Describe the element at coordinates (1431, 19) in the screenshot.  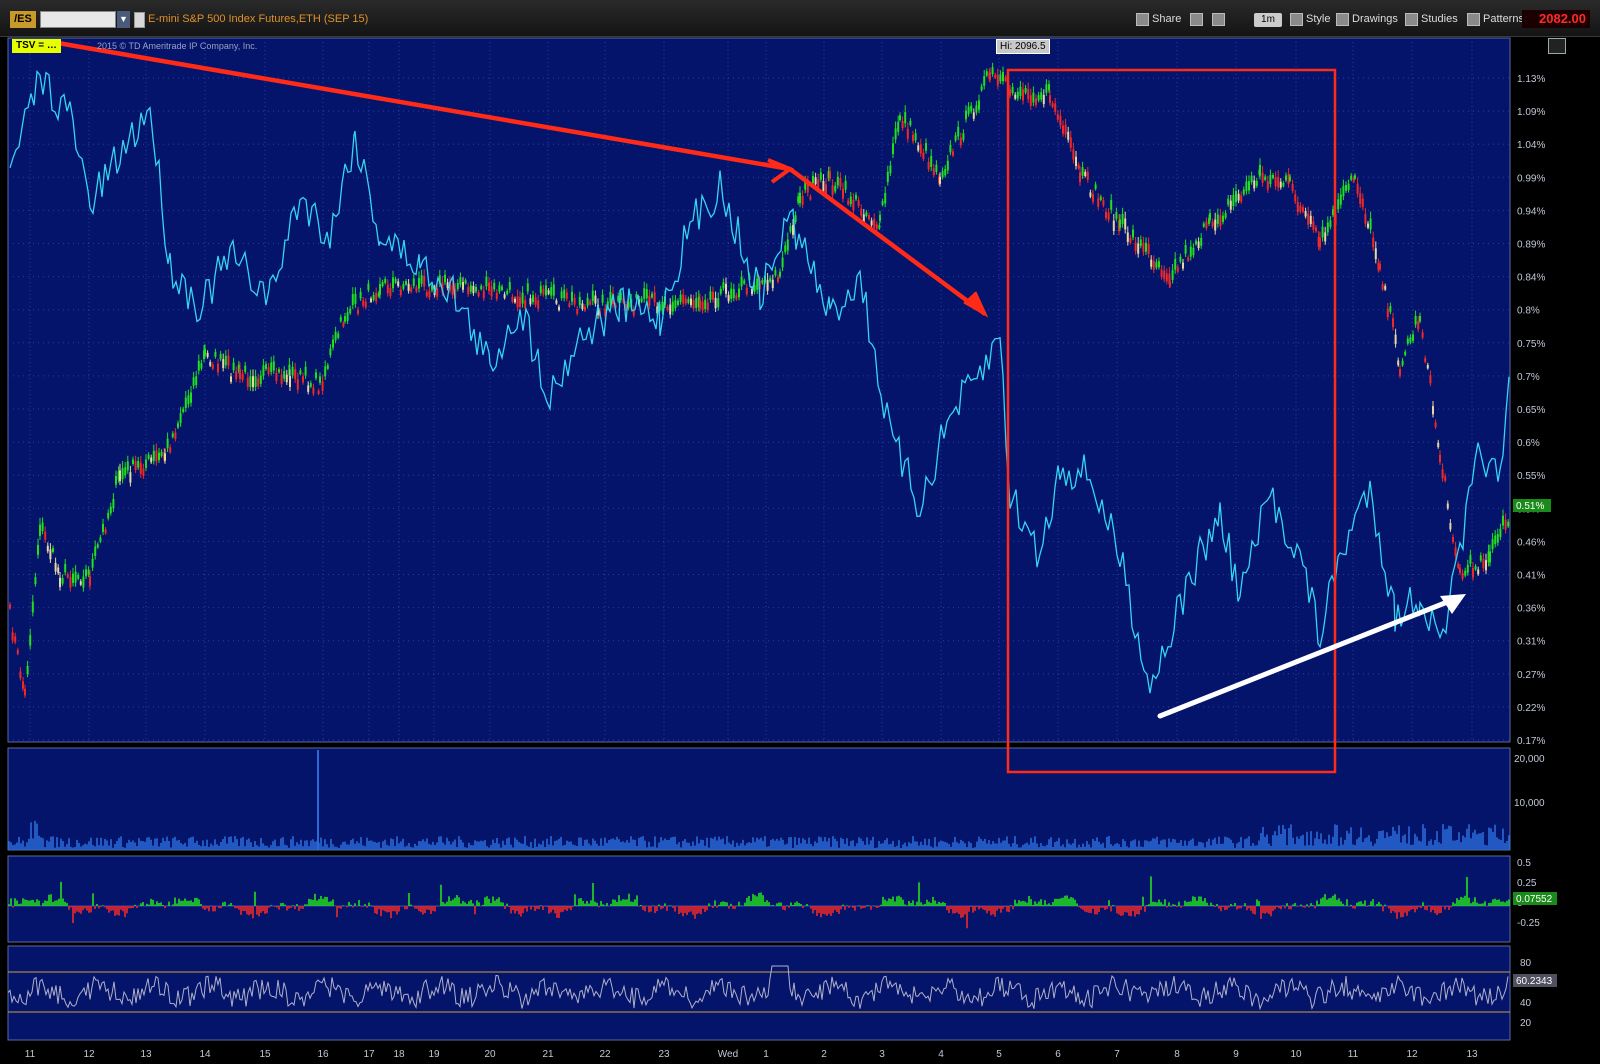
I see `studies-button: Studies` at that location.